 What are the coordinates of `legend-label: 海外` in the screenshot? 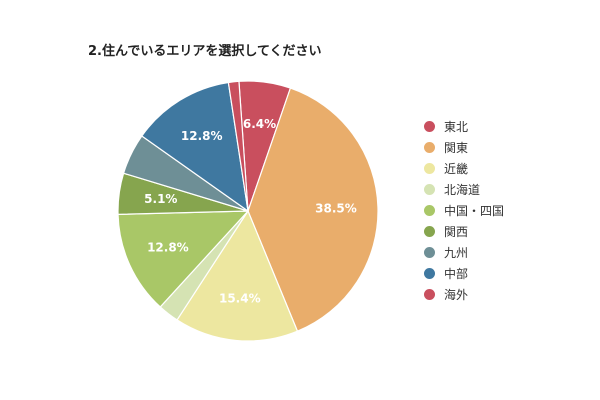 It's located at (456, 295).